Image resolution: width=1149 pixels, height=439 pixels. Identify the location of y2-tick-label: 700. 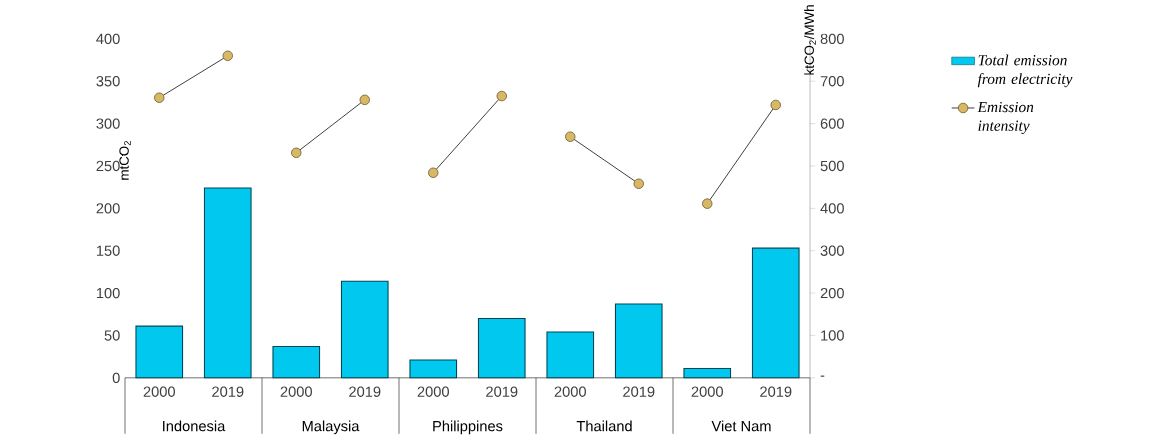
(832, 81).